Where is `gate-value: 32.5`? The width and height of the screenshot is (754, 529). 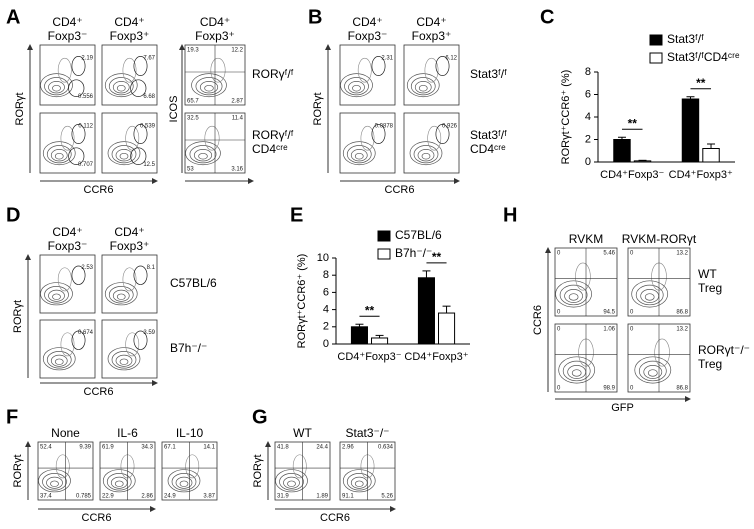 gate-value: 32.5 is located at coordinates (193, 119).